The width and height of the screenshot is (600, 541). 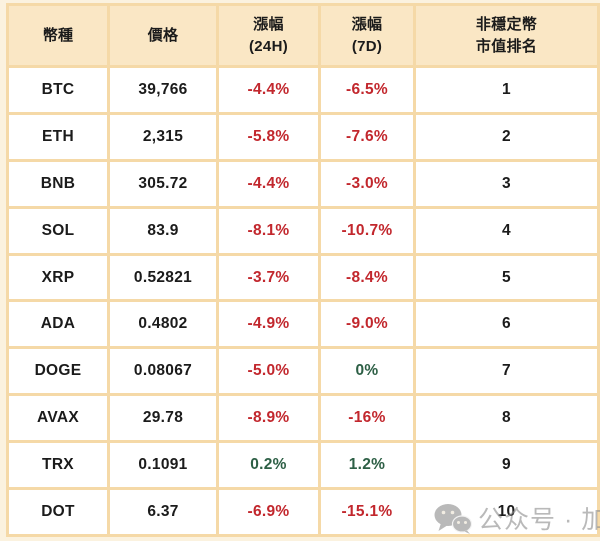 What do you see at coordinates (506, 24) in the screenshot?
I see `header-rank-line1: 非穩定幣` at bounding box center [506, 24].